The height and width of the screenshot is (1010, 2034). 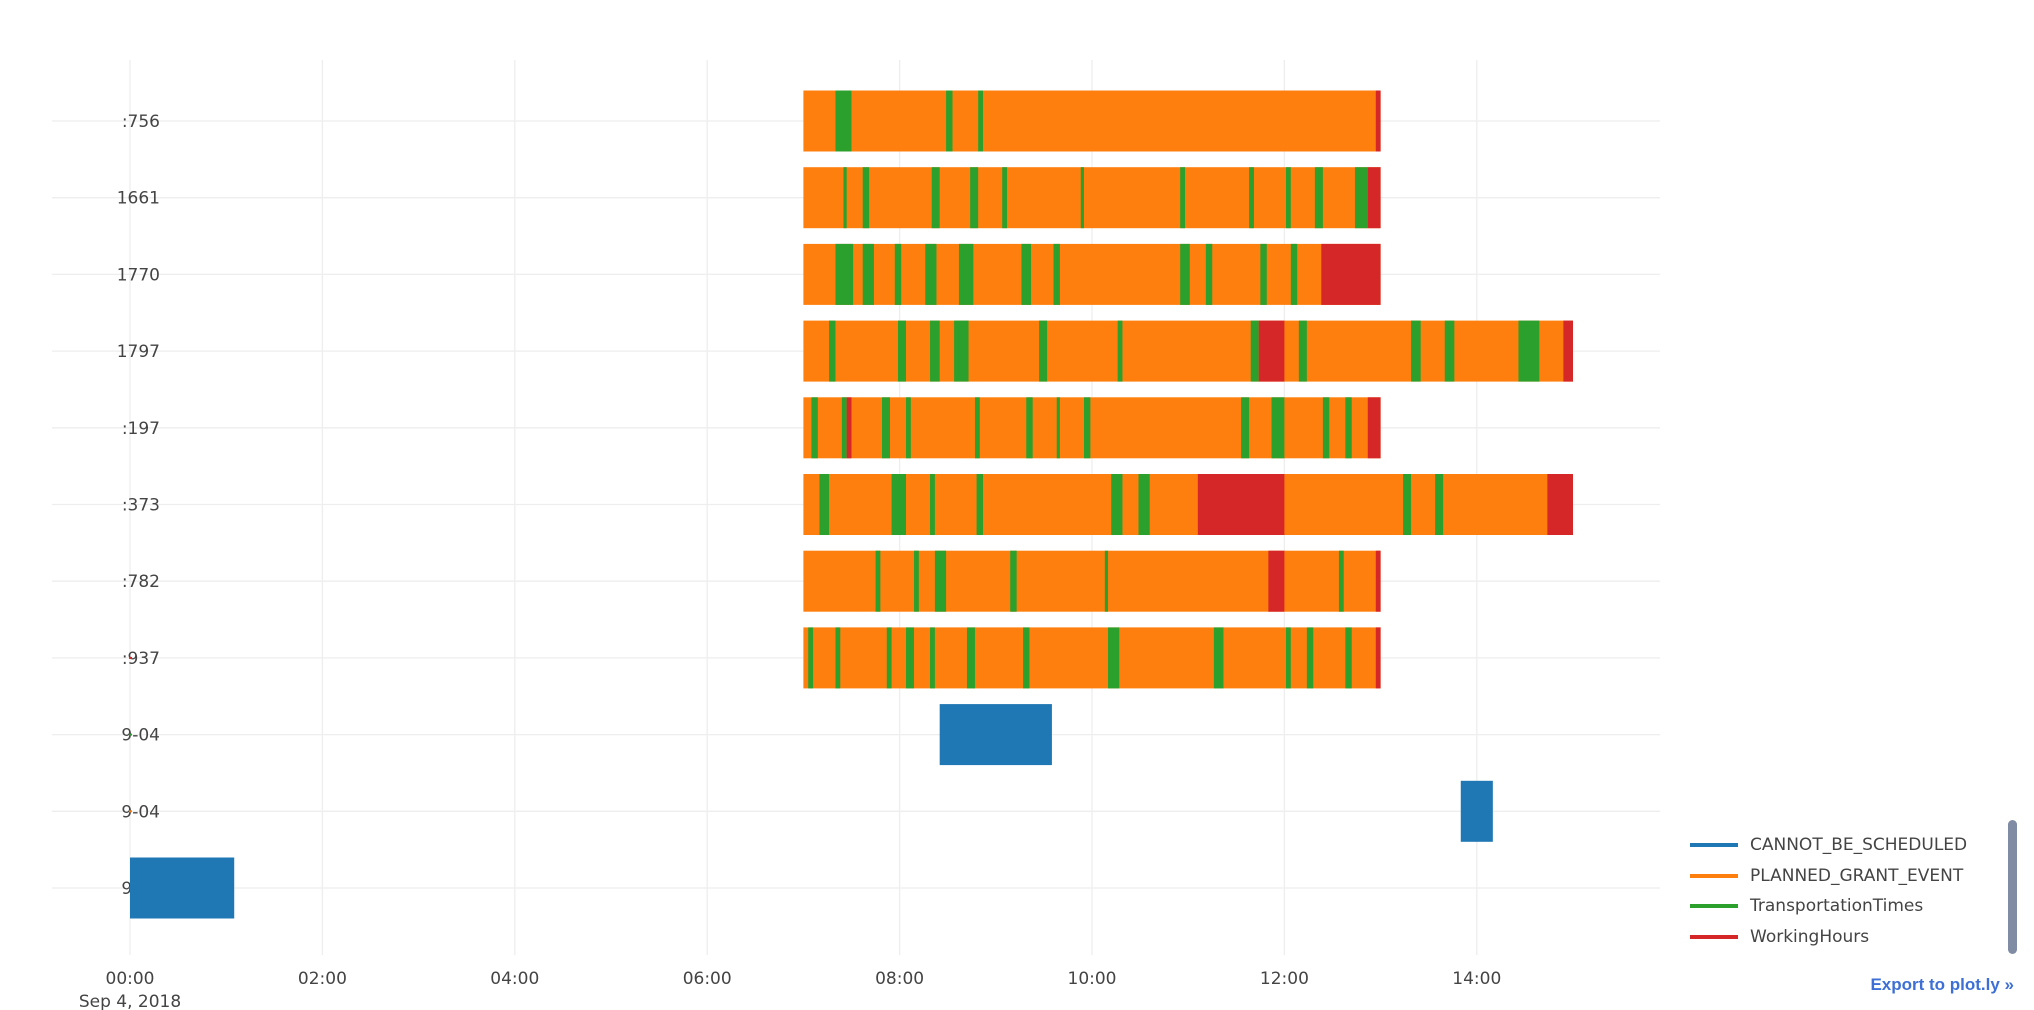 I want to click on legend-item-cannot-be-scheduled: CANNOT_BE_SCHEDULED, so click(x=1828, y=845).